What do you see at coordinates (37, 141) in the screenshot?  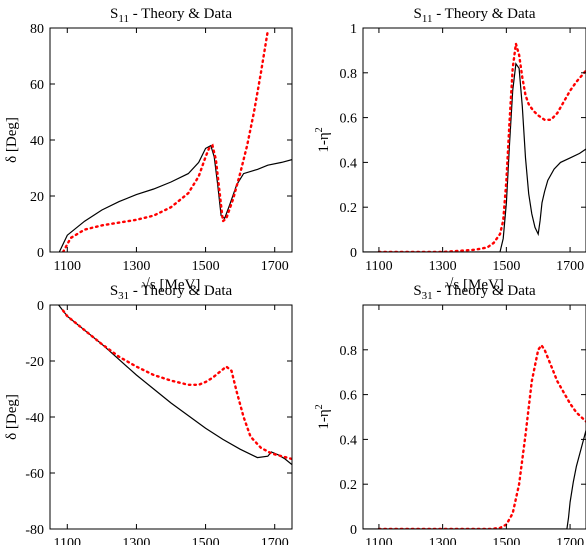 I see `y-tick-label: 40` at bounding box center [37, 141].